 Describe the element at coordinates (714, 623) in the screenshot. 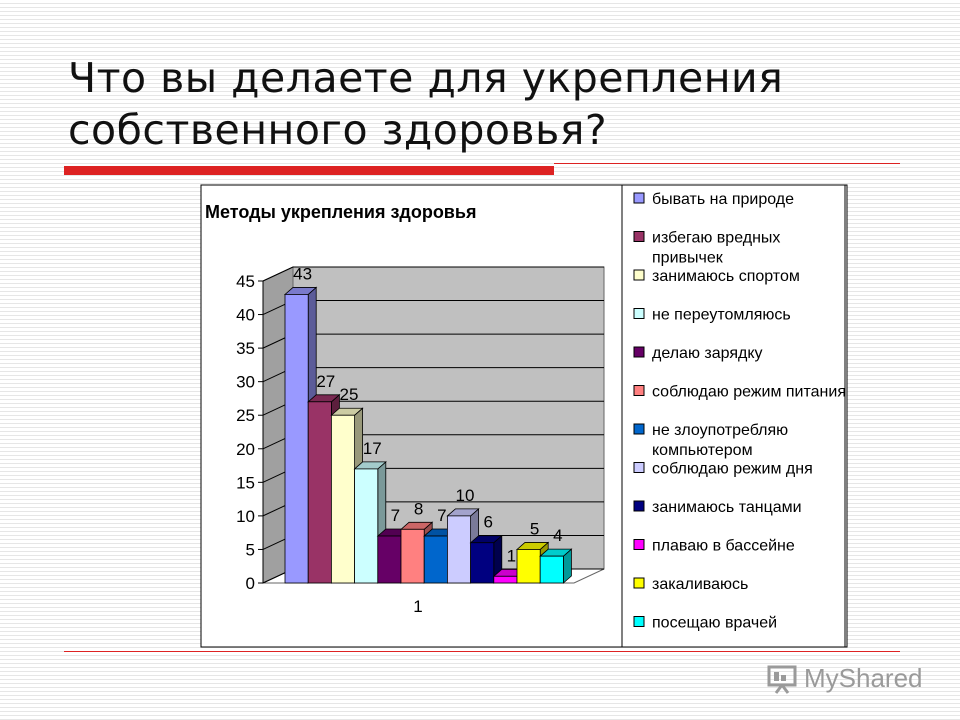

I see `legend-label: посещаю врачей` at that location.